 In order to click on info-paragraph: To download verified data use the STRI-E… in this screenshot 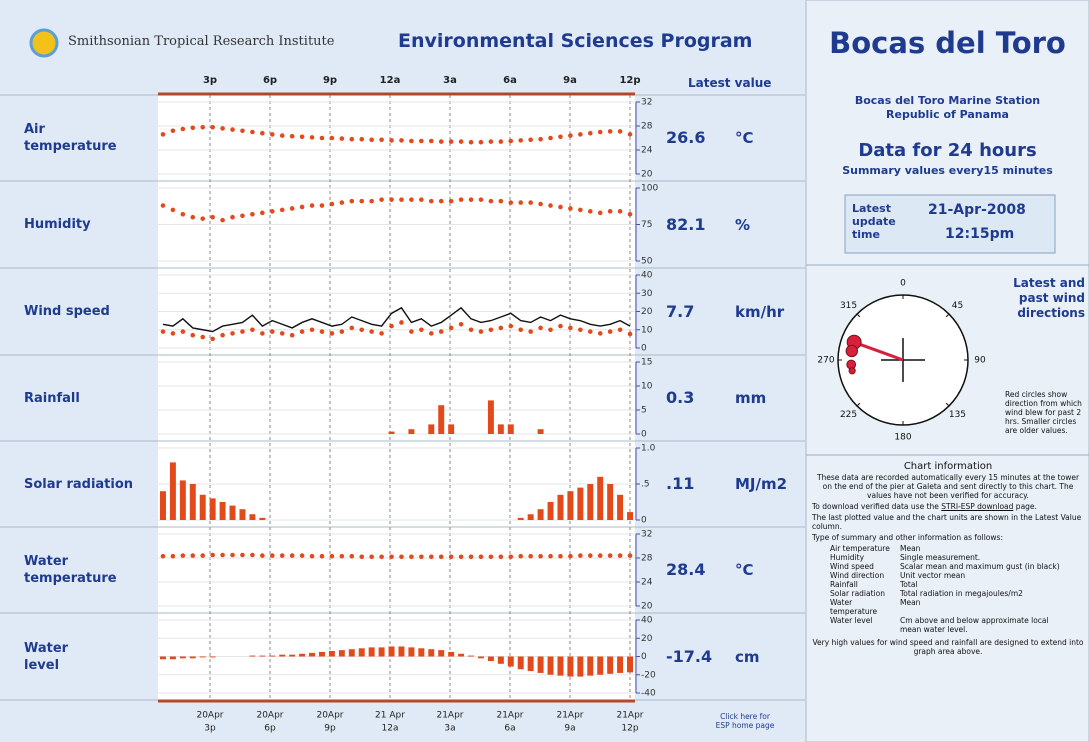, I will do `click(948, 506)`.